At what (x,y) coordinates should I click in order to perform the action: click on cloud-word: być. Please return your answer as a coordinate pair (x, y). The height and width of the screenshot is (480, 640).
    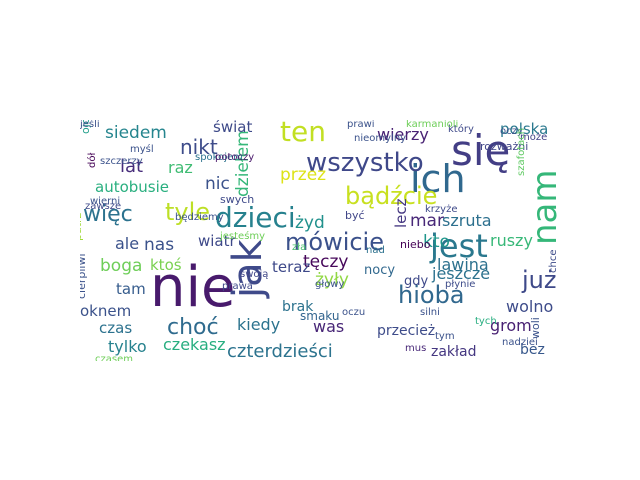
    Looking at the image, I should click on (355, 215).